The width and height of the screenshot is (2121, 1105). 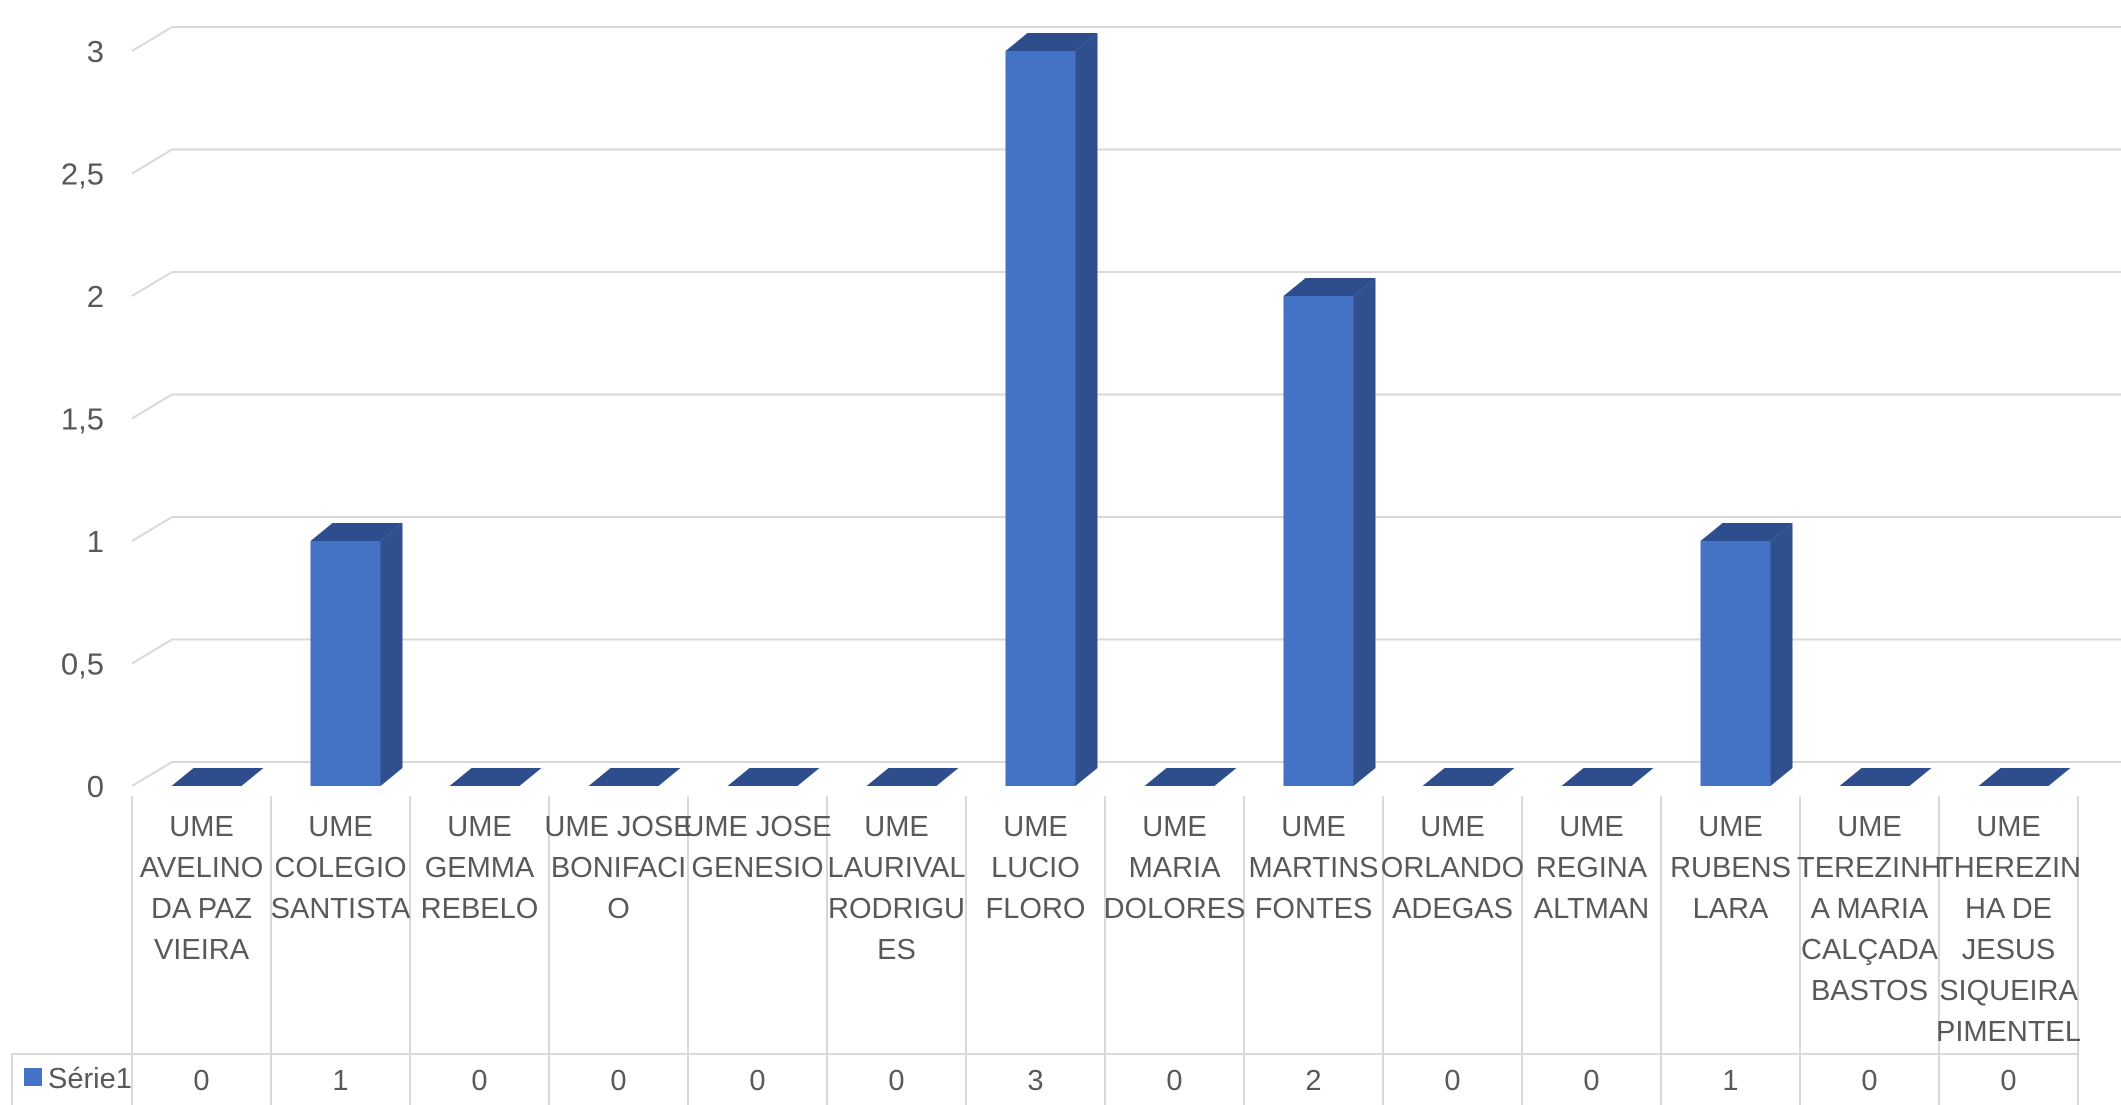 I want to click on y-tick-label: 2,5, so click(x=82, y=174).